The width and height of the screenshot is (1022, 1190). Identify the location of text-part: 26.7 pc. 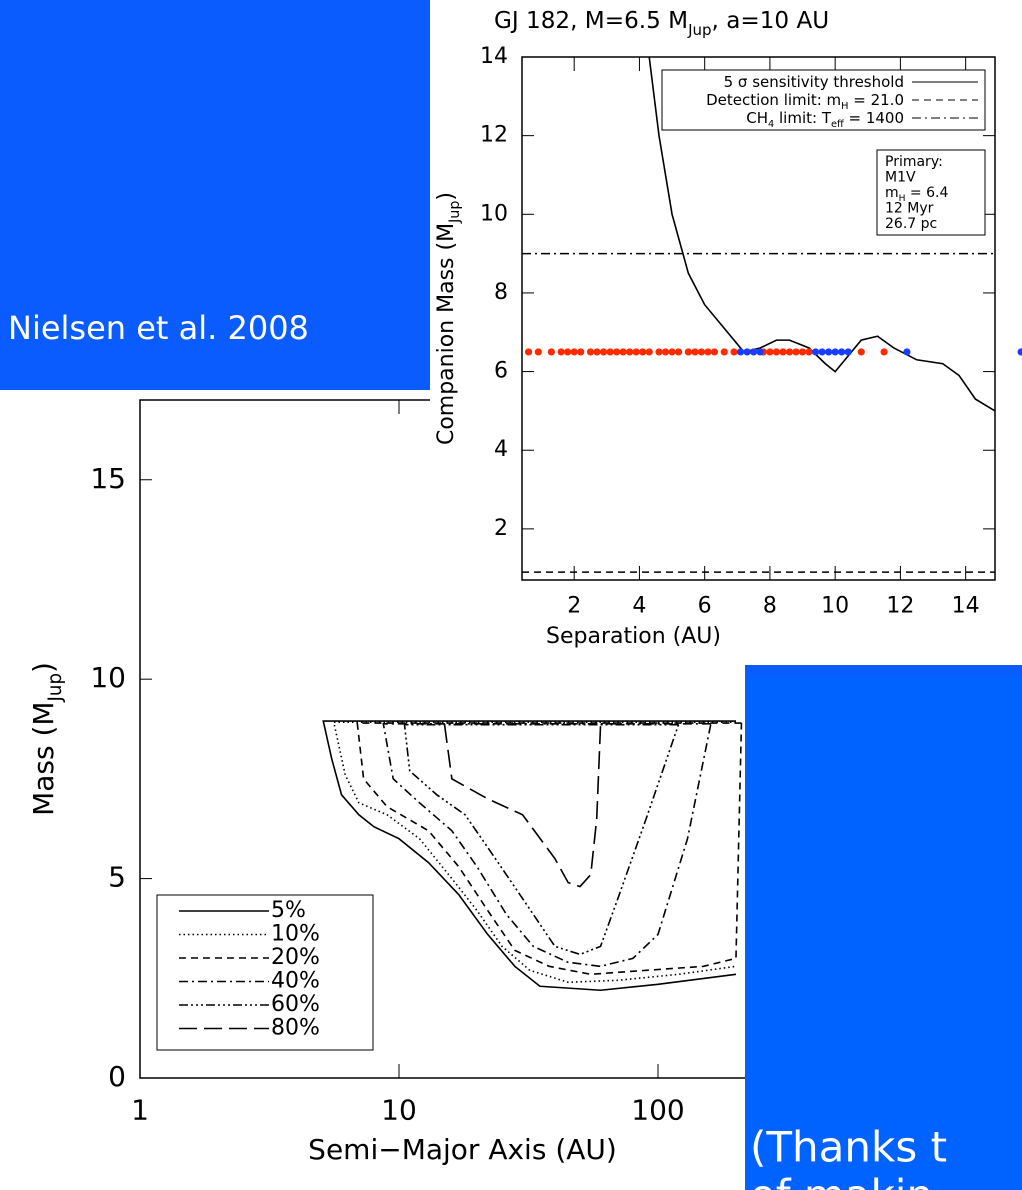
(911, 224).